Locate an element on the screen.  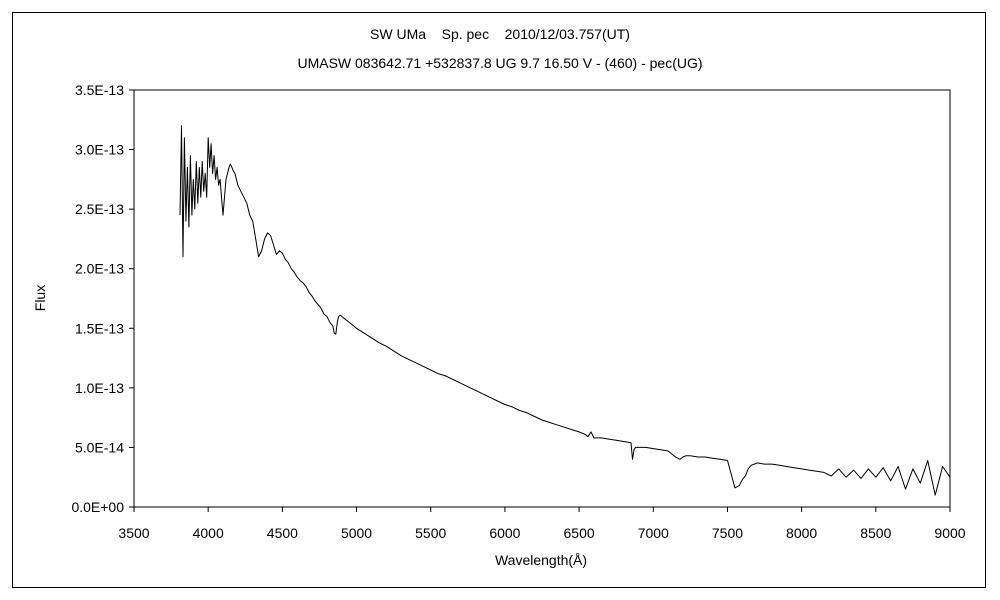
y-tick-label: 0.0E+00 is located at coordinates (97, 507).